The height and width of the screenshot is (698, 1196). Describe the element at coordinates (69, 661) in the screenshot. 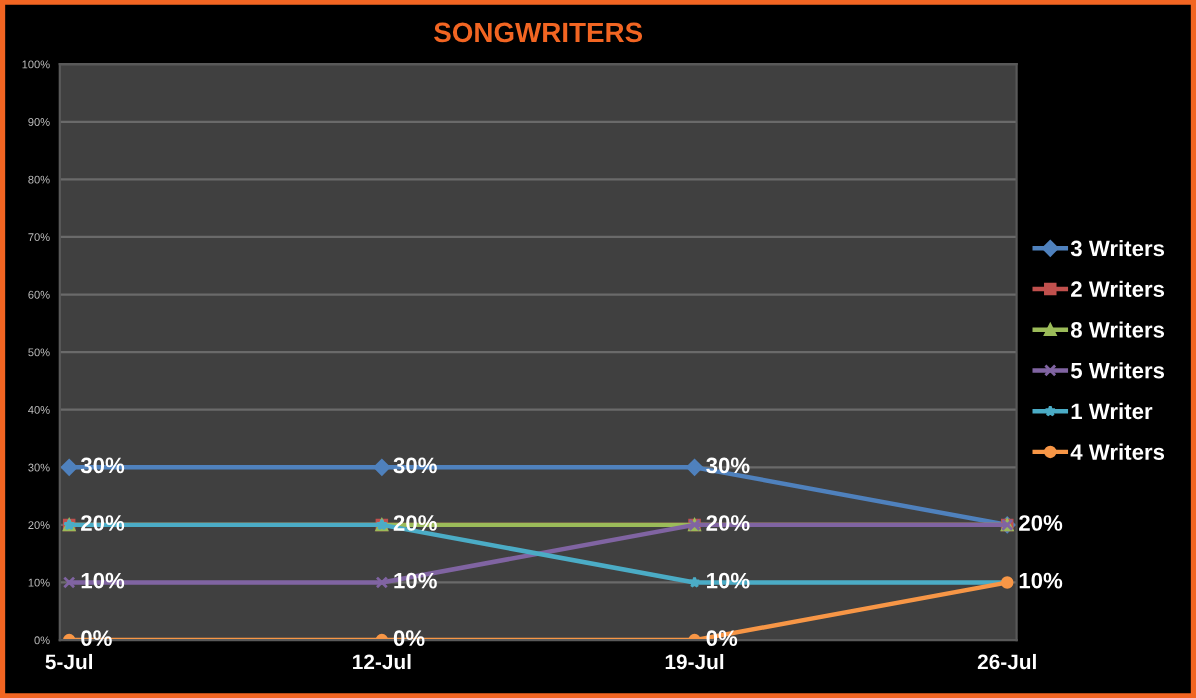

I see `x-tick-label: 5-Jul` at that location.